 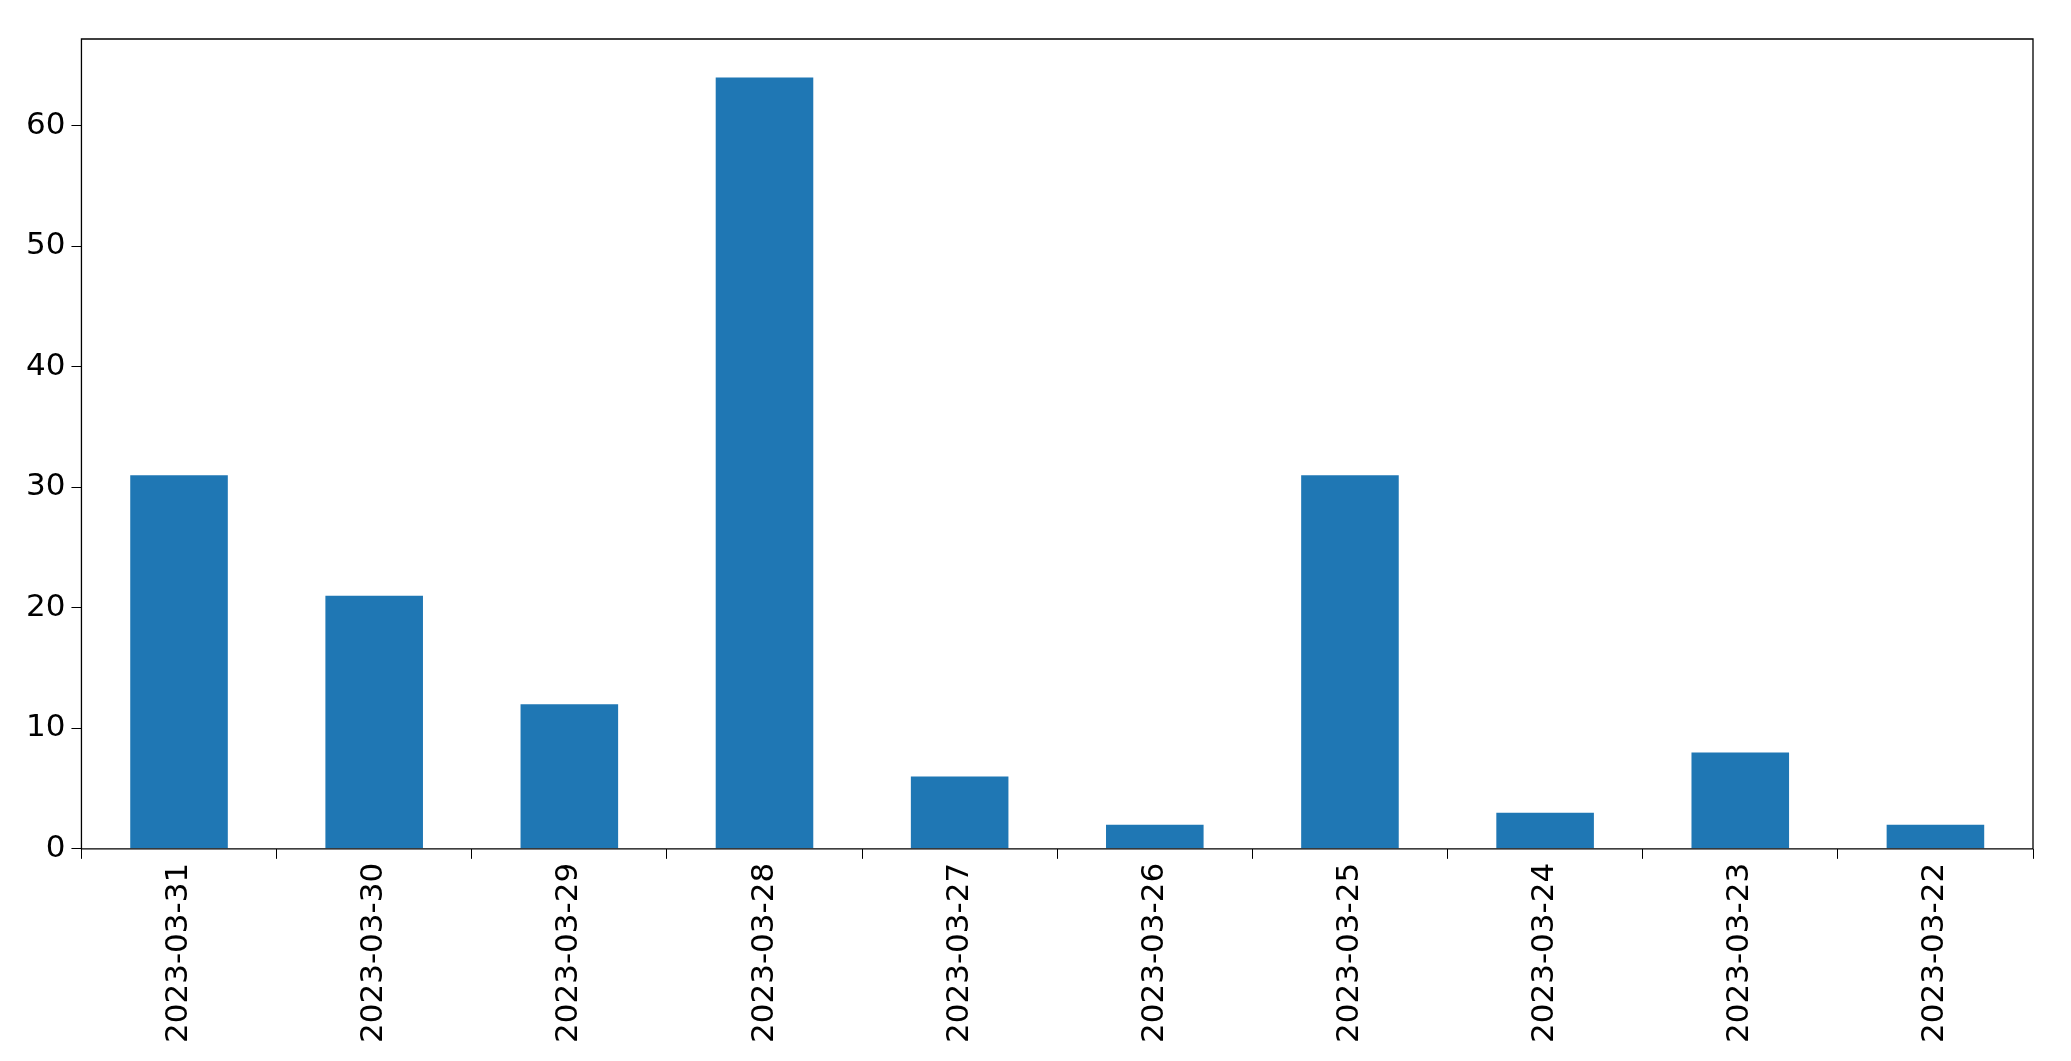 I want to click on x-tick-label: 2023-03-29, so click(x=566, y=953).